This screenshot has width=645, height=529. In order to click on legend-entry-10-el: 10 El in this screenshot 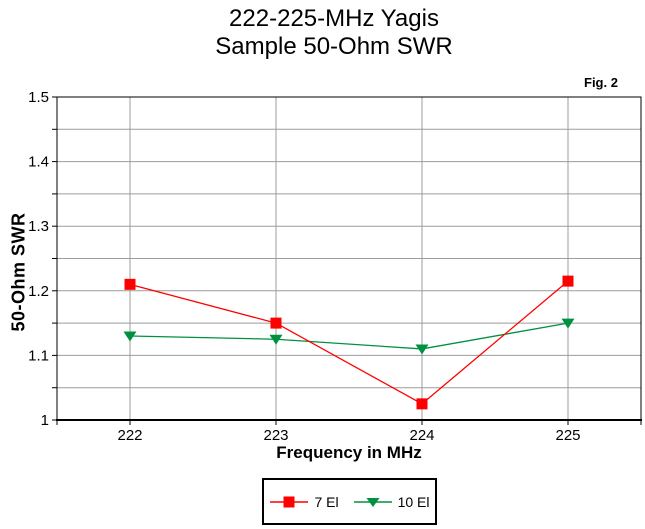, I will do `click(391, 502)`.